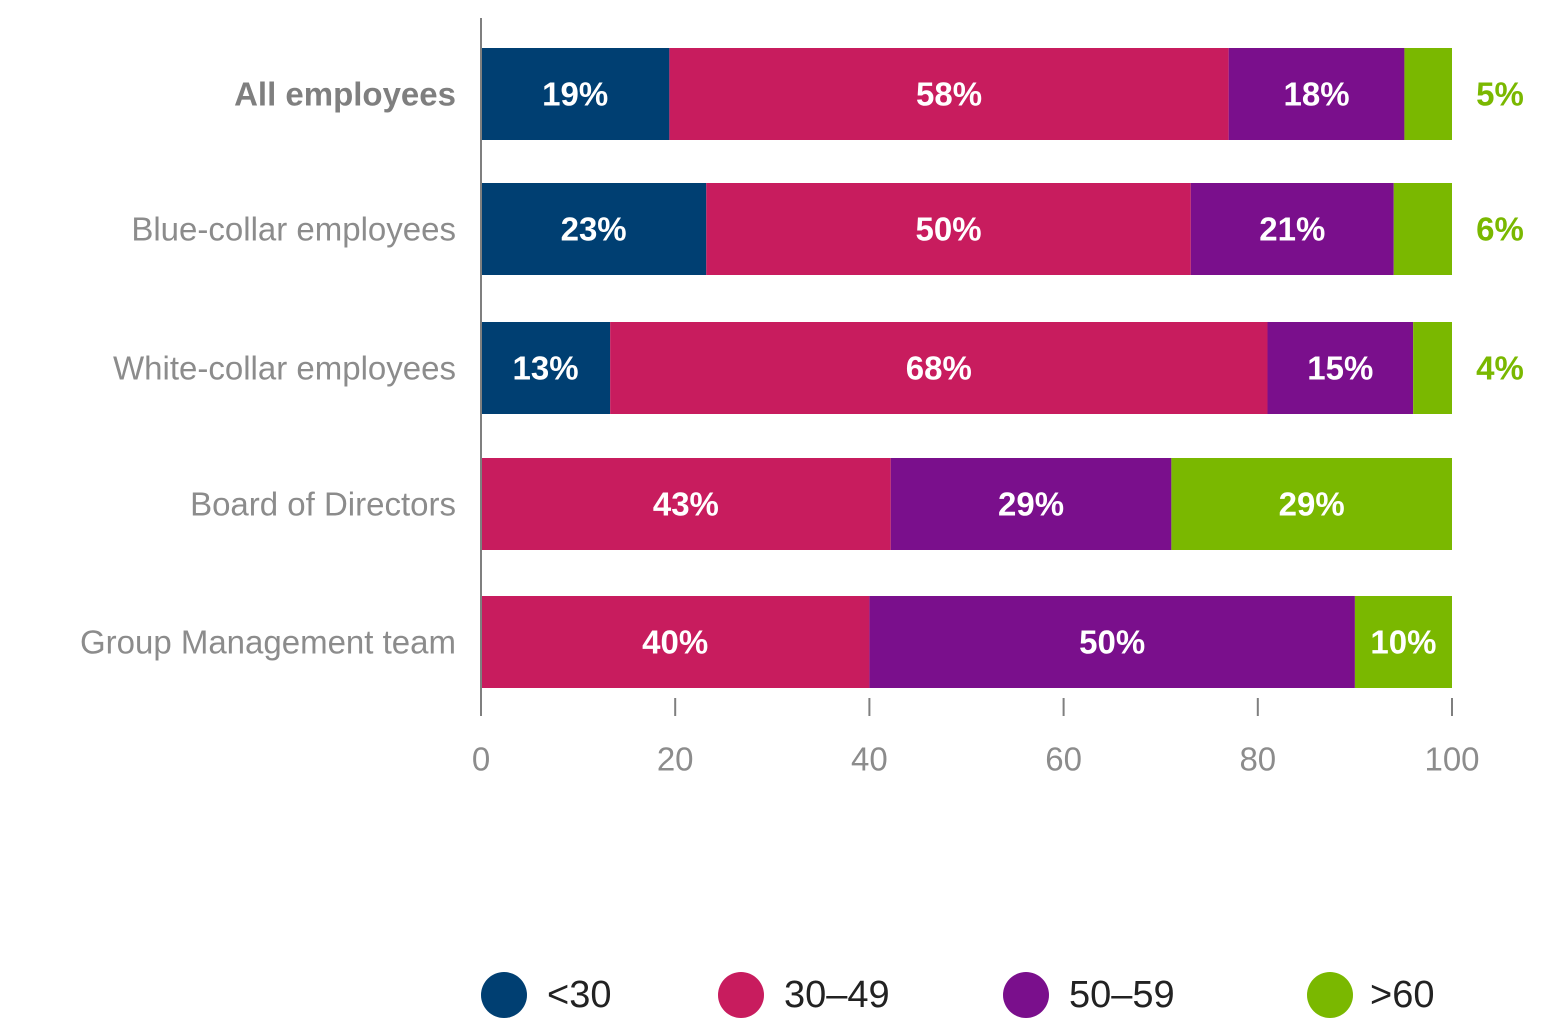  Describe the element at coordinates (1451, 759) in the screenshot. I see `x-tick-label-100: 100` at that location.